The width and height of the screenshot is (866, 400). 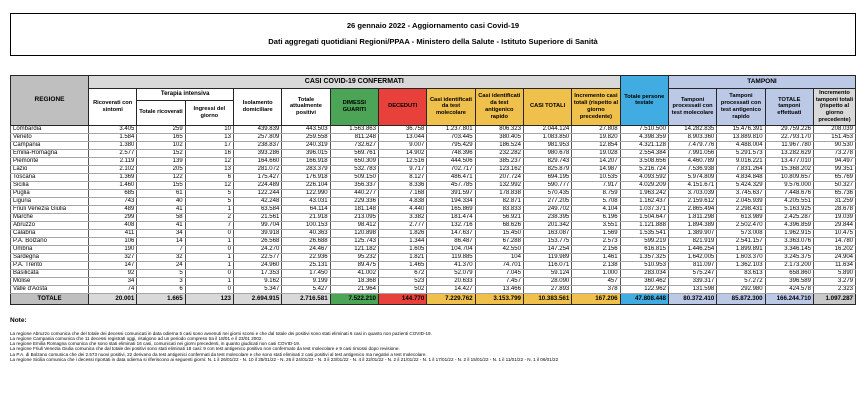 I want to click on value-cell: 806.323, so click(x=499, y=129).